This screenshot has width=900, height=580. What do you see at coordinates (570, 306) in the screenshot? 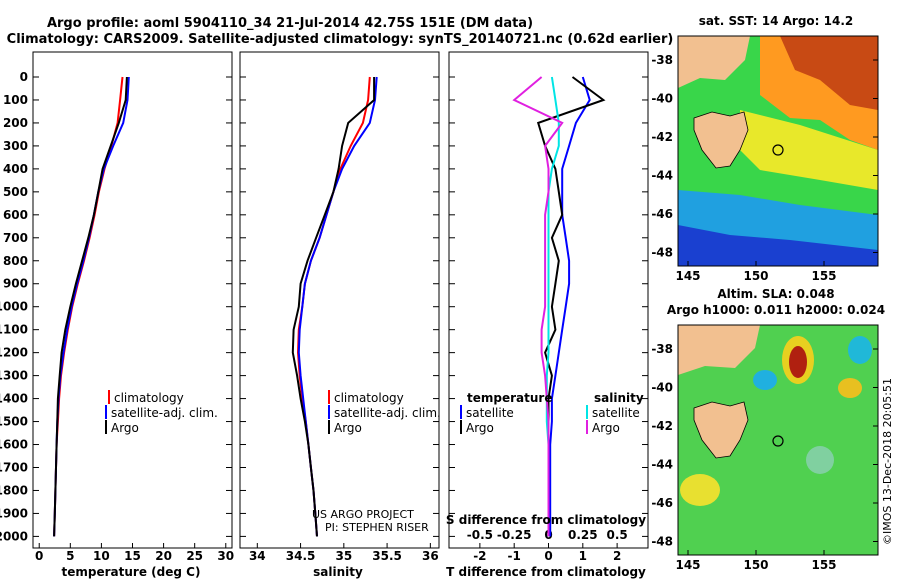
I see `series-line-temperature-satellite` at bounding box center [570, 306].